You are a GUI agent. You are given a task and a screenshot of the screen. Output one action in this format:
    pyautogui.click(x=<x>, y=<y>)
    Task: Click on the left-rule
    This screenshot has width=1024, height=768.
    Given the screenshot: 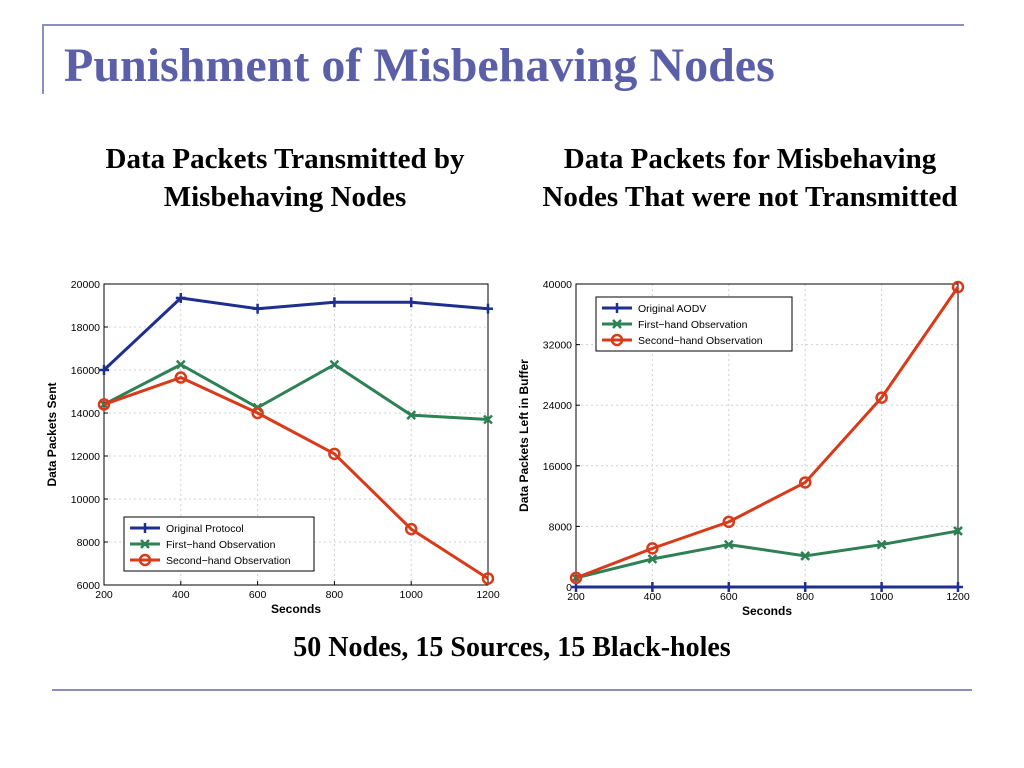 What is the action you would take?
    pyautogui.click(x=43, y=59)
    